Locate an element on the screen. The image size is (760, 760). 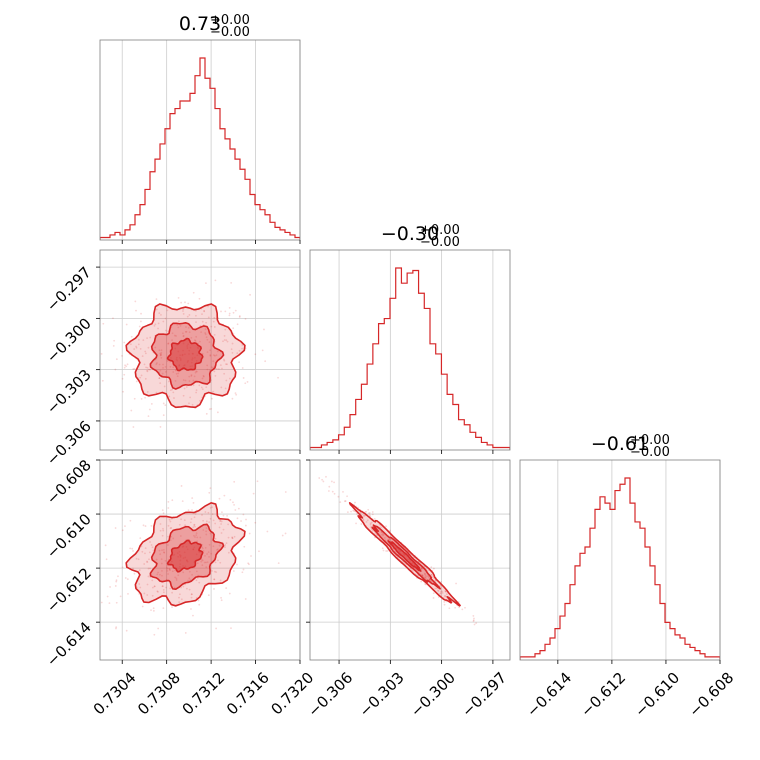
y-tick-label: −0.297 is located at coordinates (69, 289).